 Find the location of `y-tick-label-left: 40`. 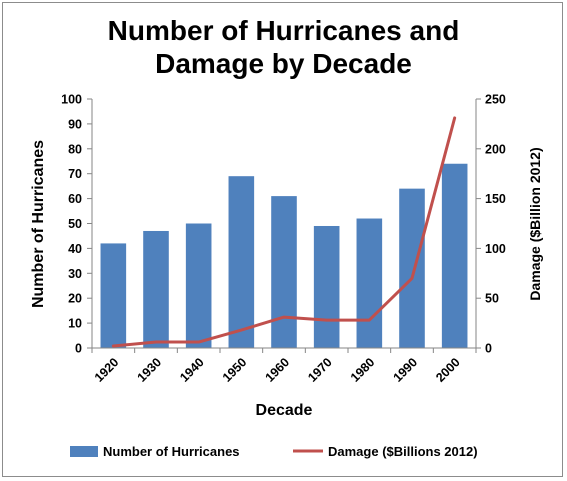

y-tick-label-left: 40 is located at coordinates (75, 249).